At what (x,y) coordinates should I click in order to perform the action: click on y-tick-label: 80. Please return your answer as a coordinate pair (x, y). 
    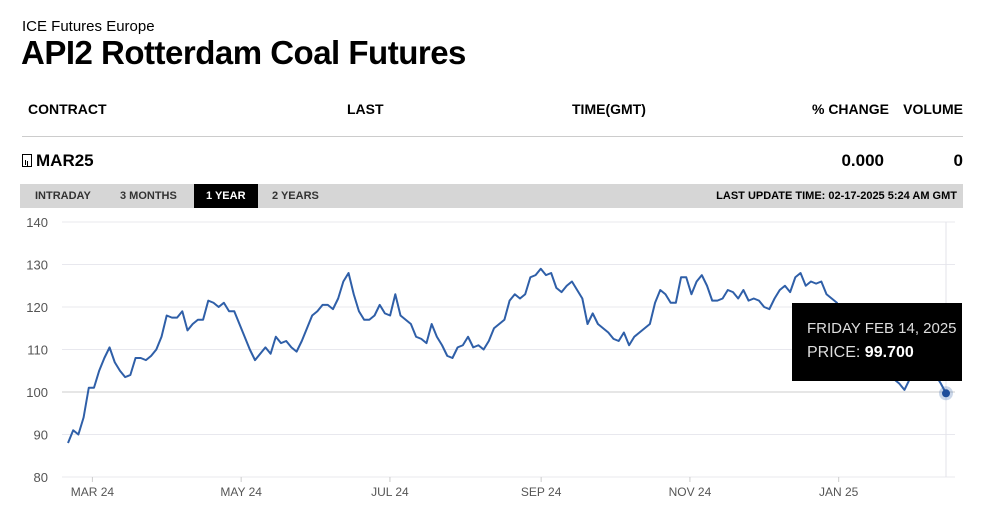
    Looking at the image, I should click on (41, 477).